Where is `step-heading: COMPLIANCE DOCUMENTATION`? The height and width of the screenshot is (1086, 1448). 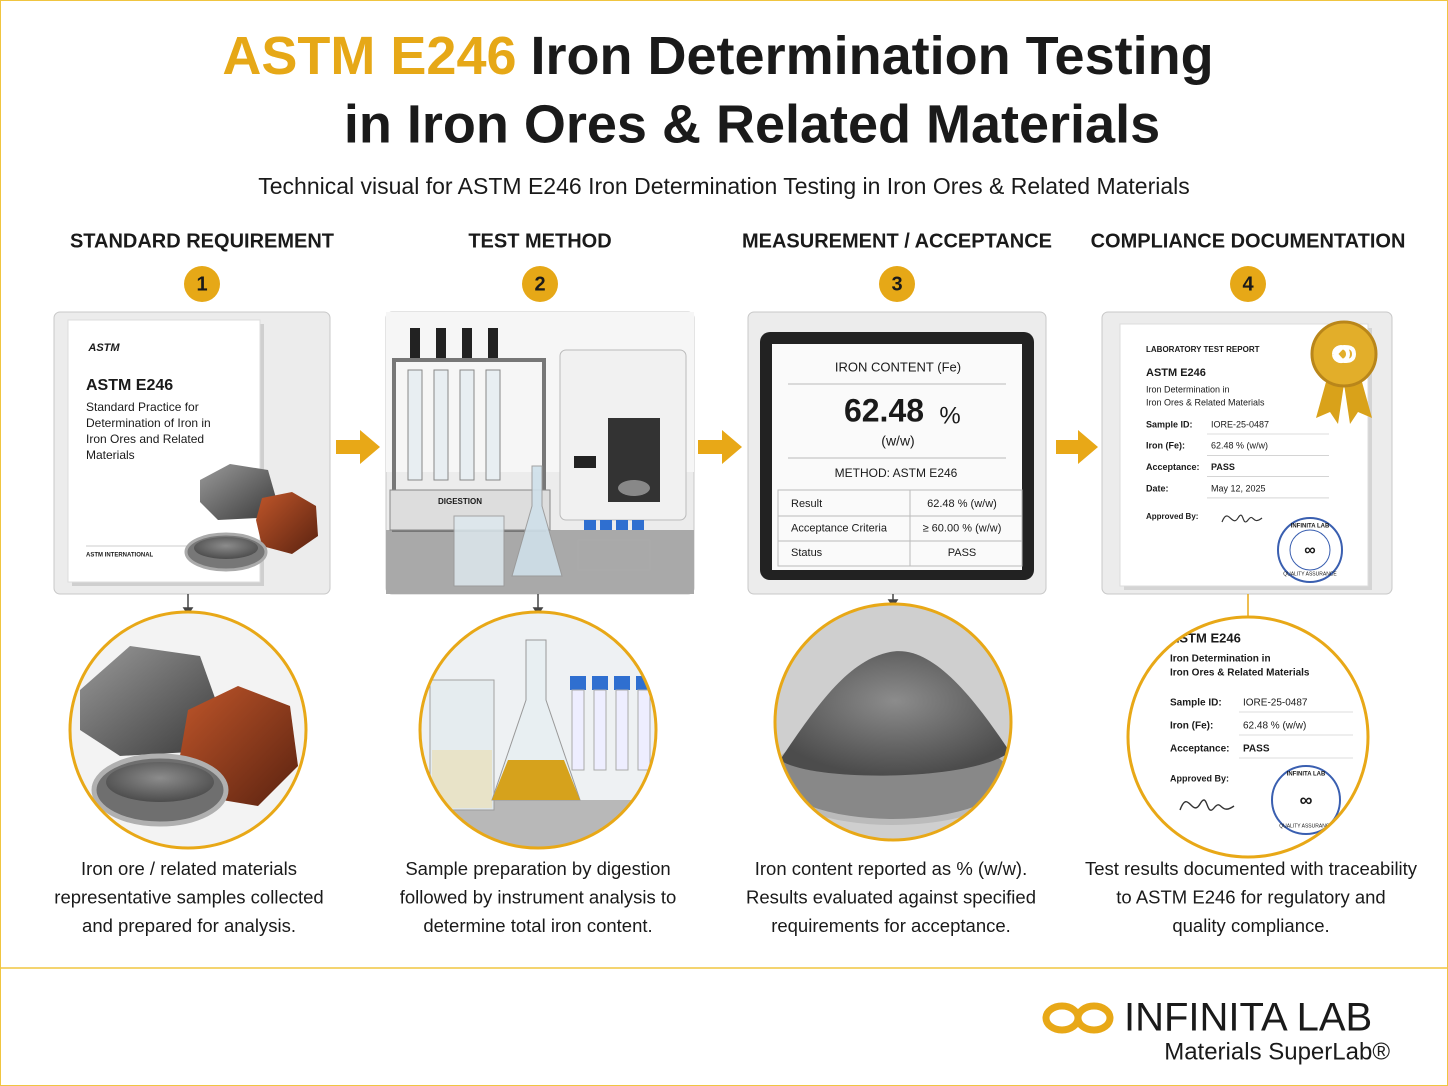
step-heading: COMPLIANCE DOCUMENTATION is located at coordinates (1248, 241).